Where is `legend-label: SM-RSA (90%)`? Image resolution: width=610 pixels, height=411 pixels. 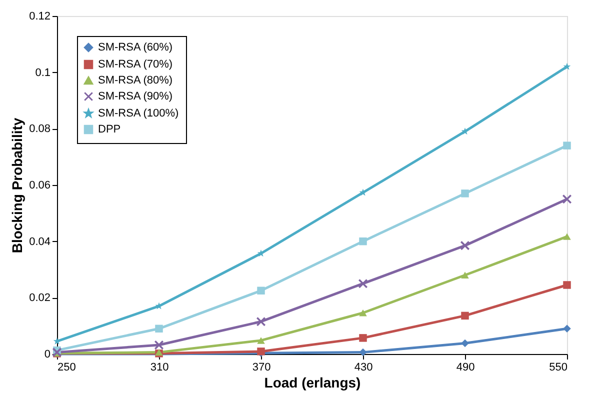 legend-label: SM-RSA (90%) is located at coordinates (135, 96).